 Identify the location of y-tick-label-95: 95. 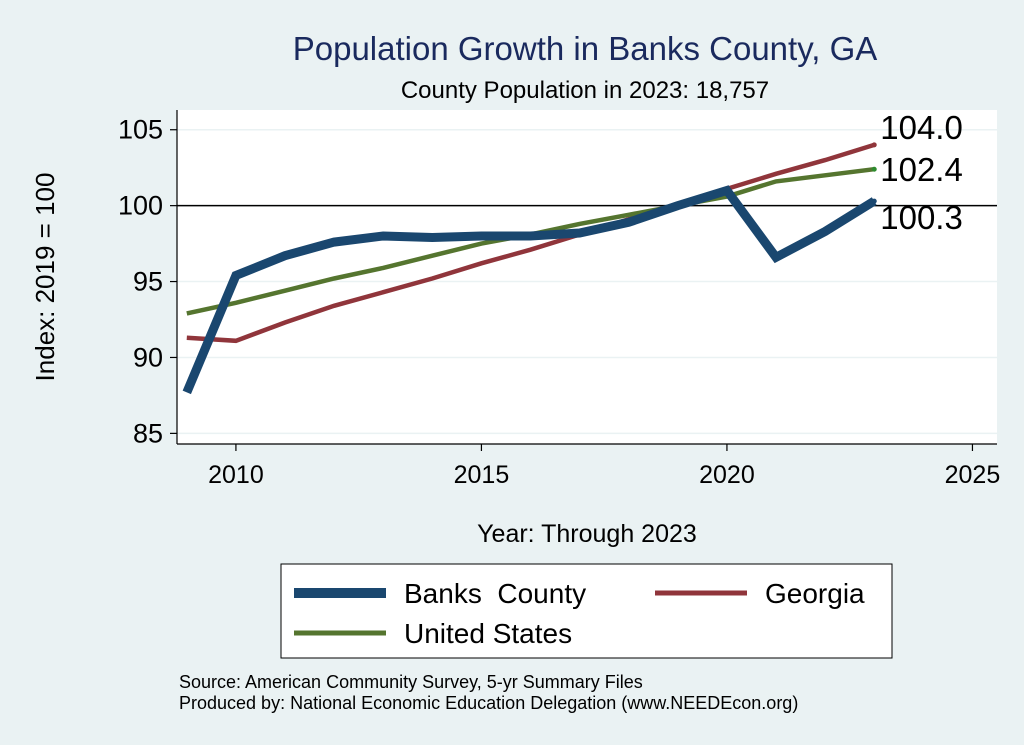
(148, 282).